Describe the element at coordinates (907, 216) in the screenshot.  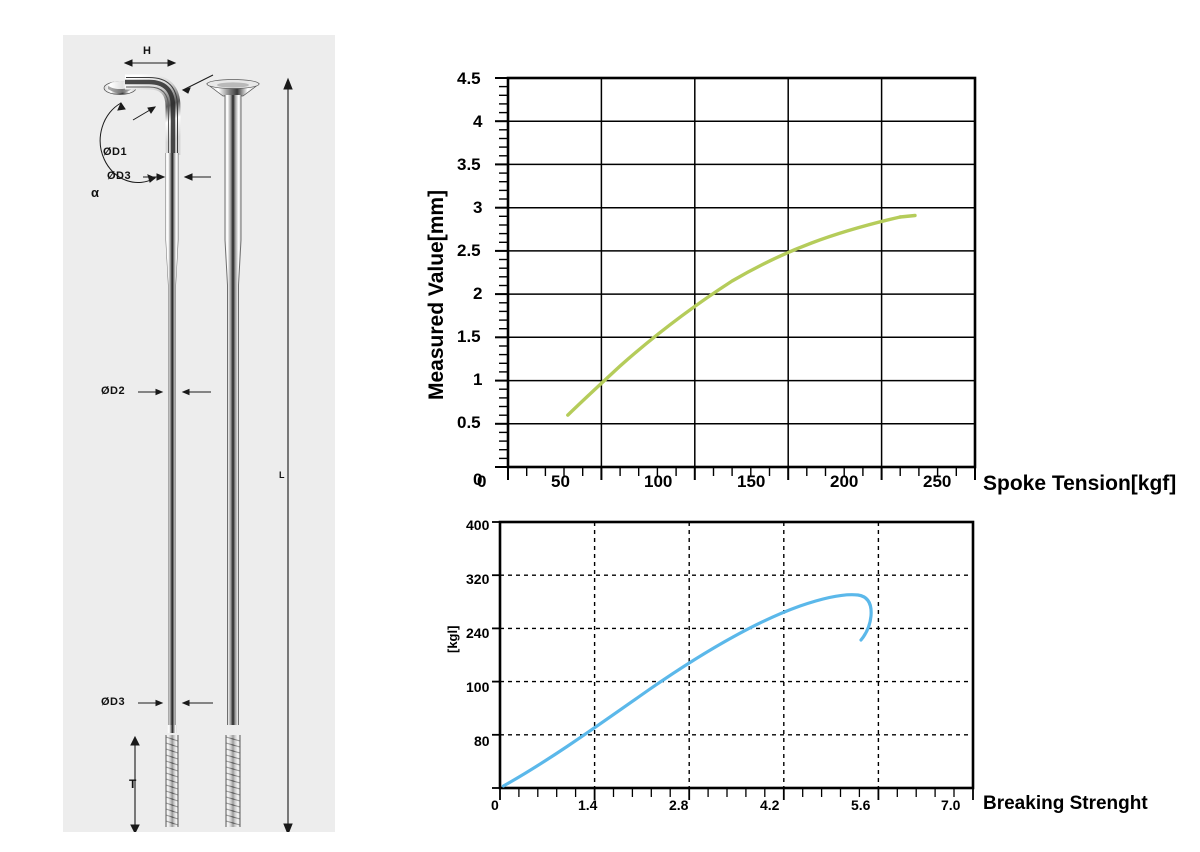
I see `top-chart-series-2015-leader` at that location.